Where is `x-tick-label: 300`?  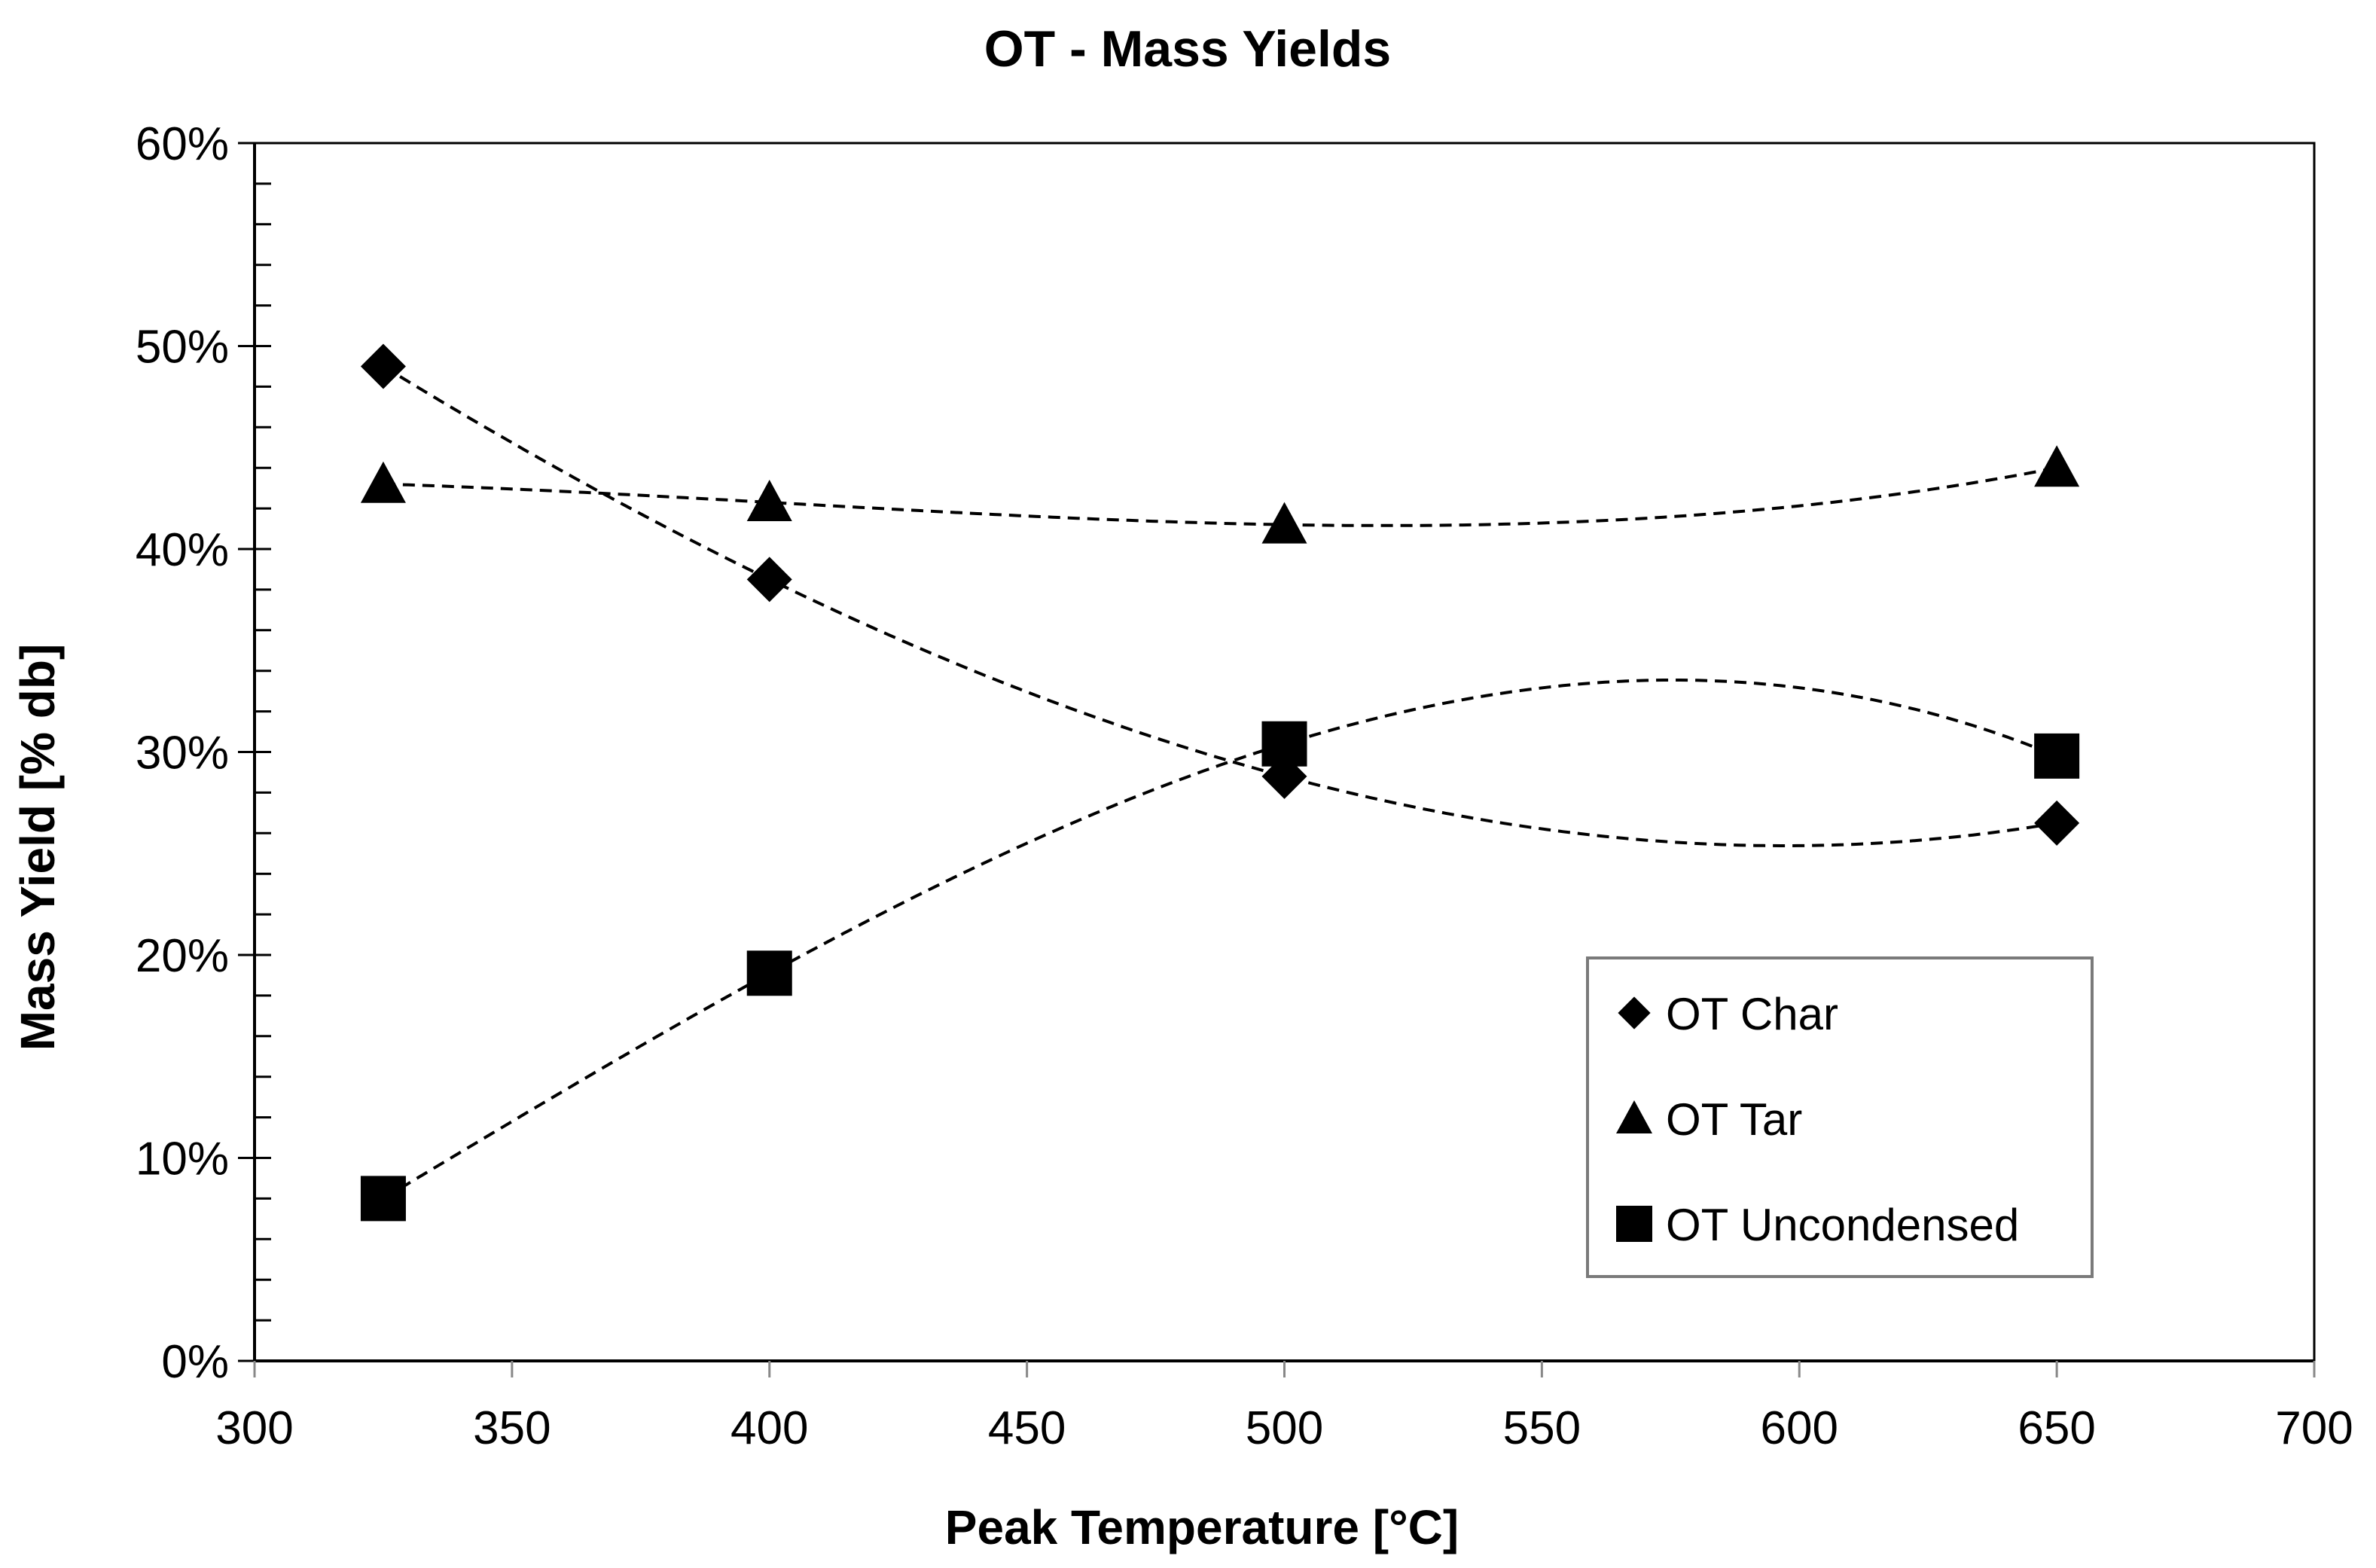 x-tick-label: 300 is located at coordinates (254, 1428).